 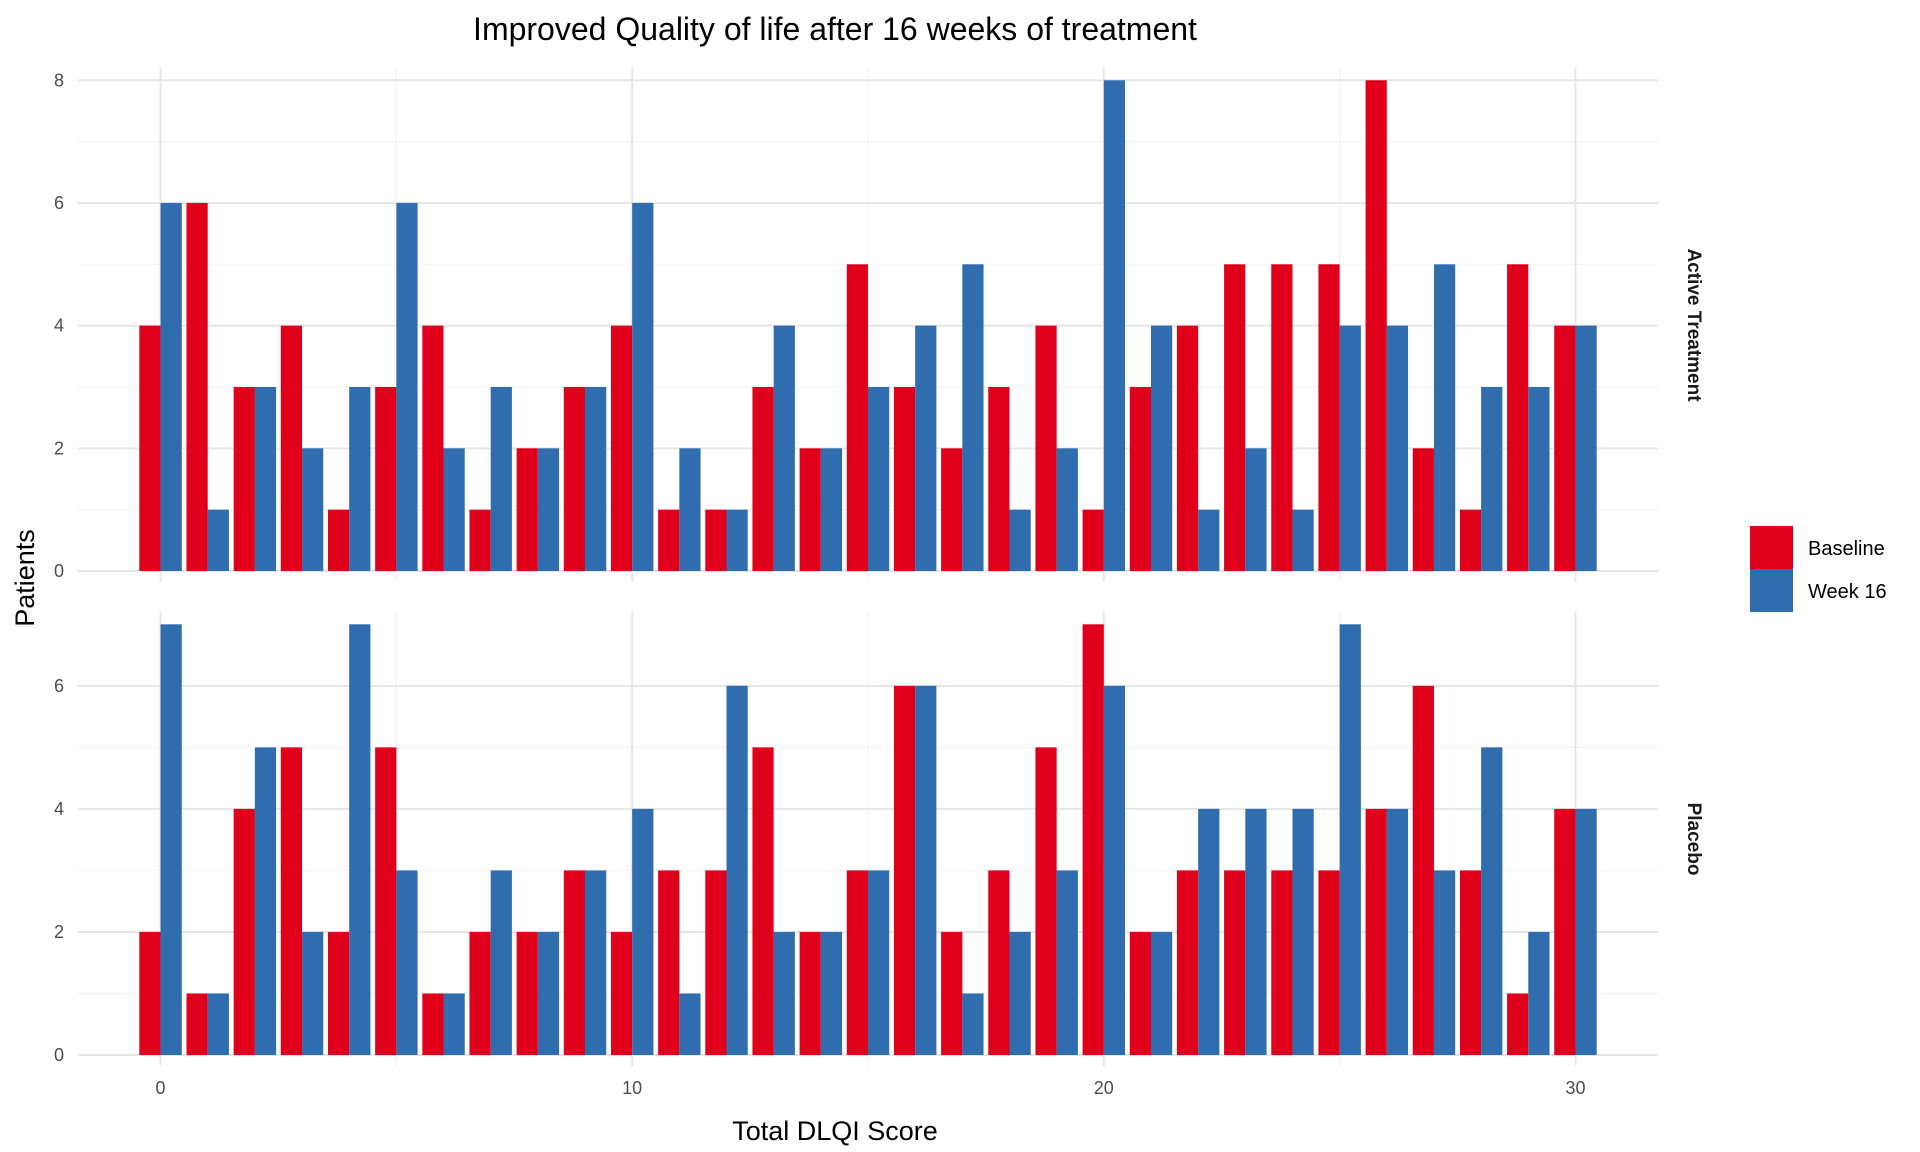 What do you see at coordinates (59, 686) in the screenshot?
I see `y-tick-label: 6` at bounding box center [59, 686].